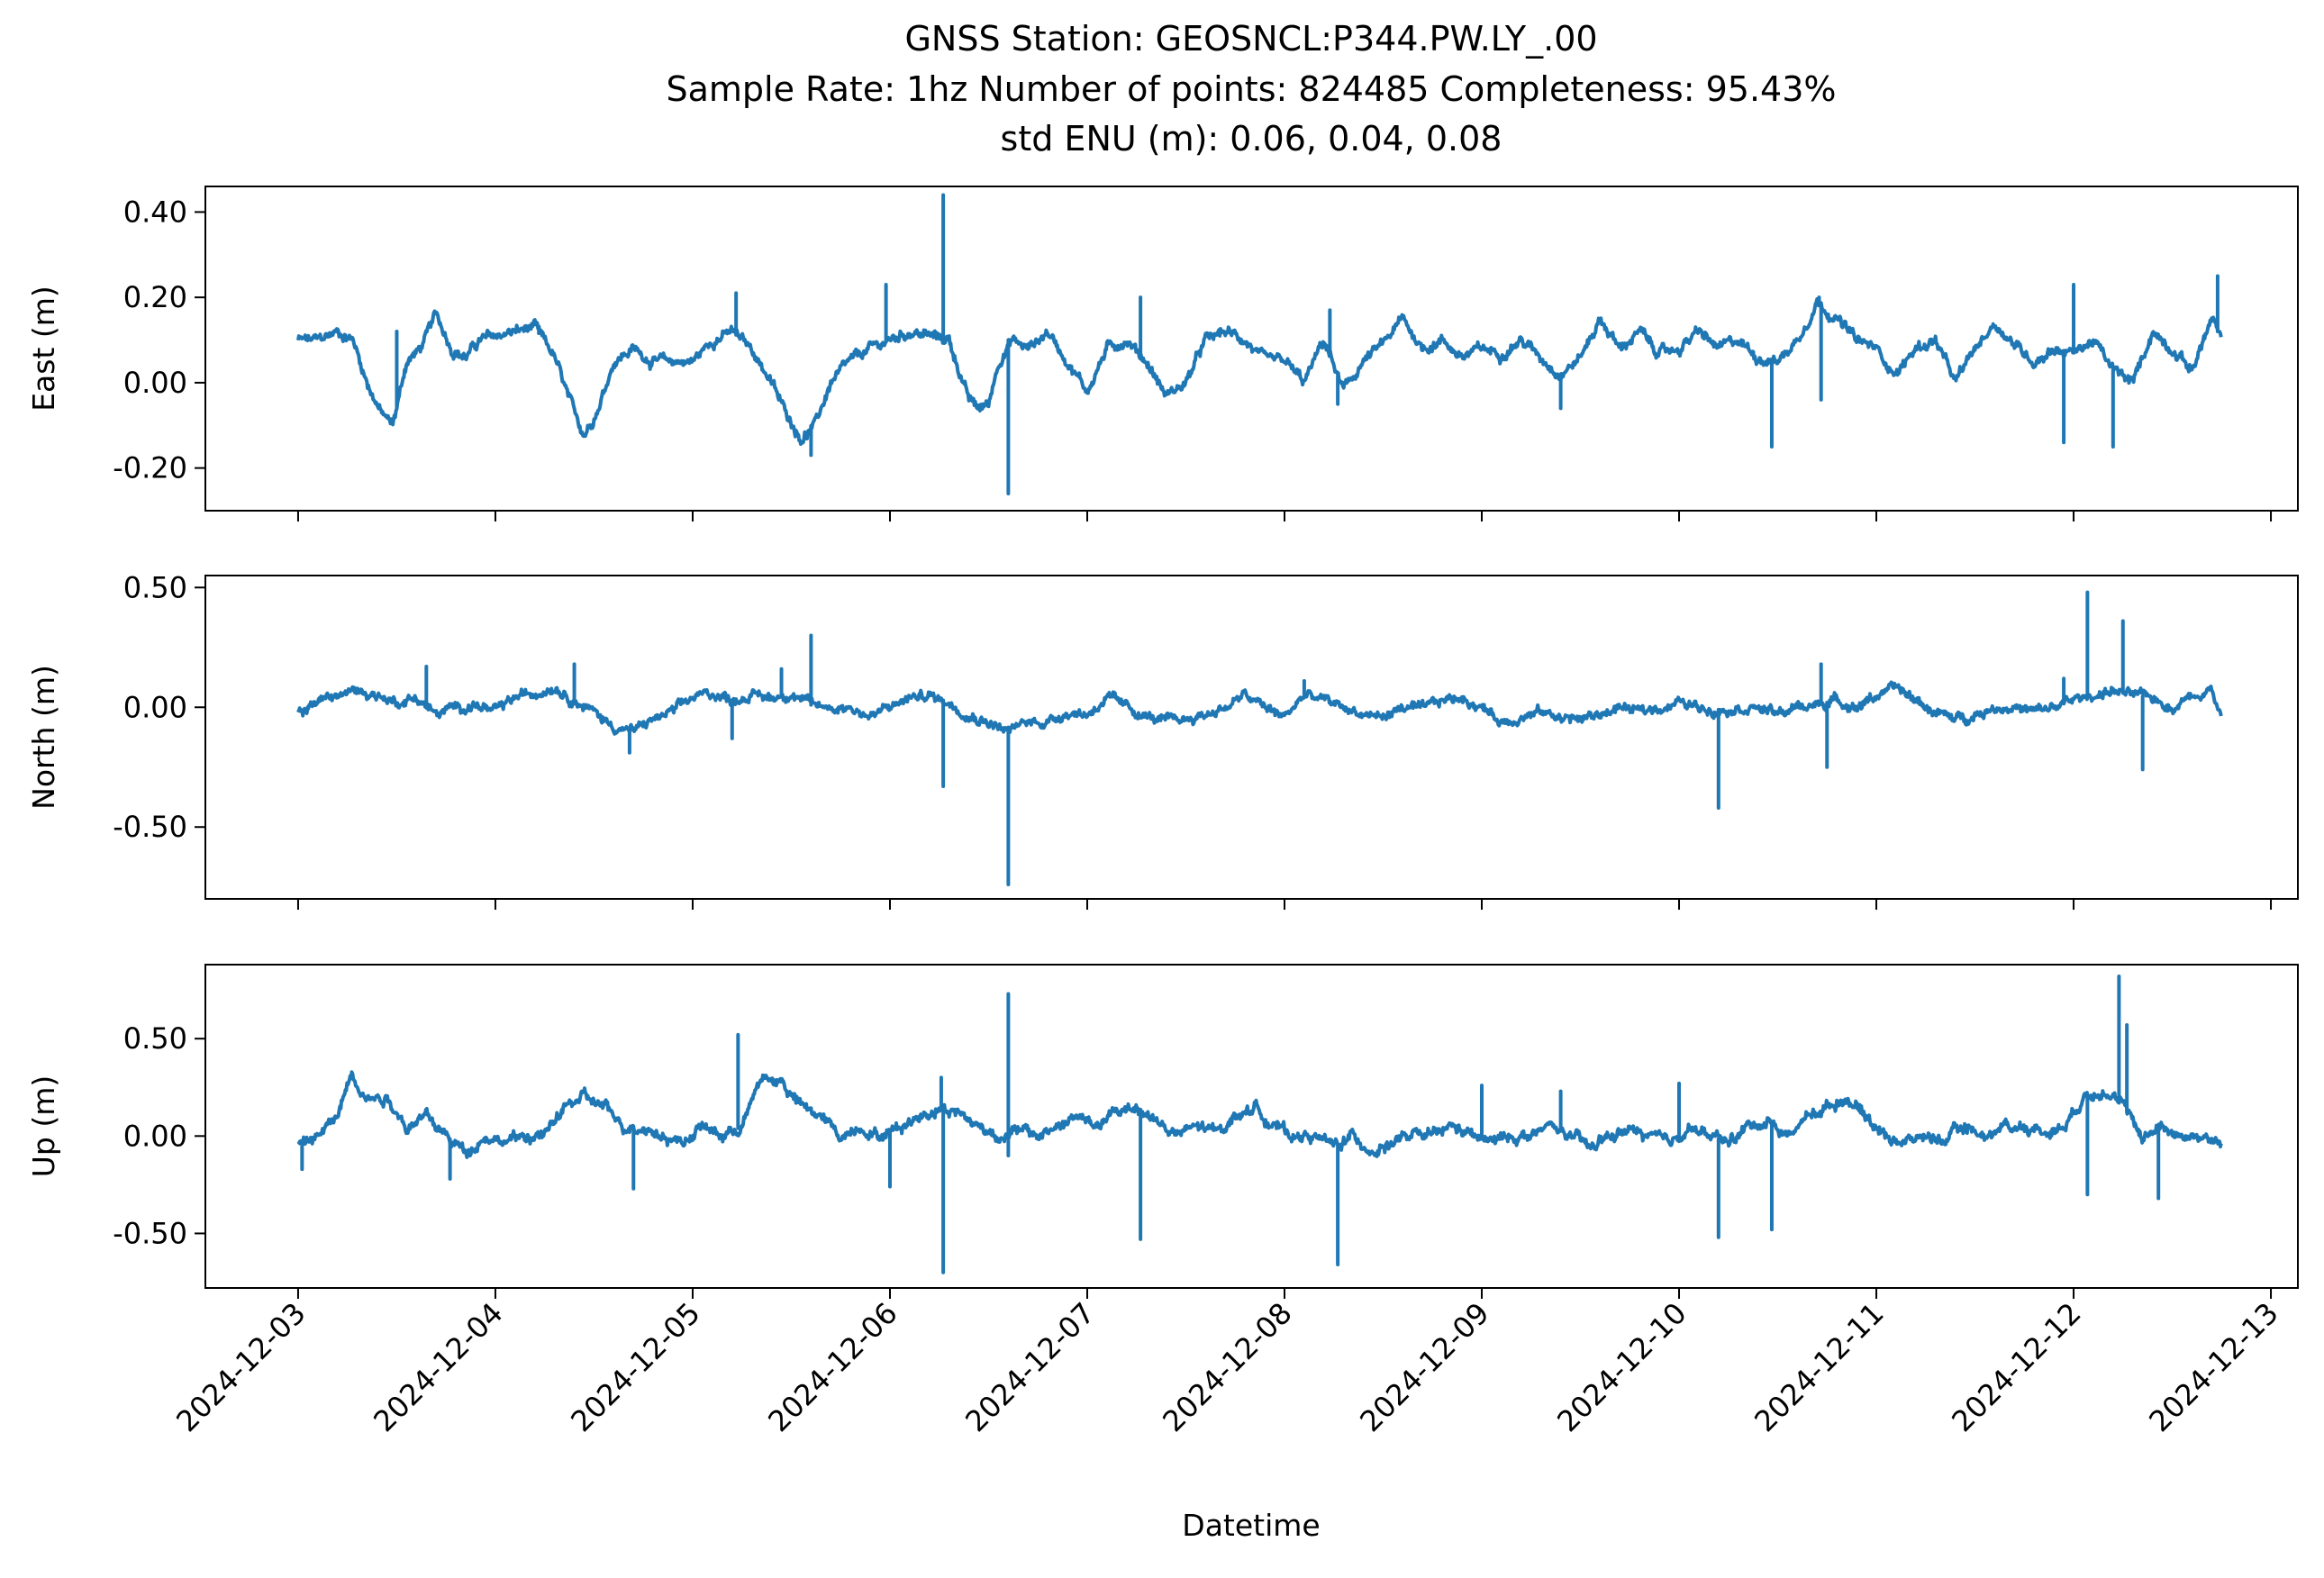  I want to click on x-tick-label-4: 2024-12-07, so click(1029, 1367).